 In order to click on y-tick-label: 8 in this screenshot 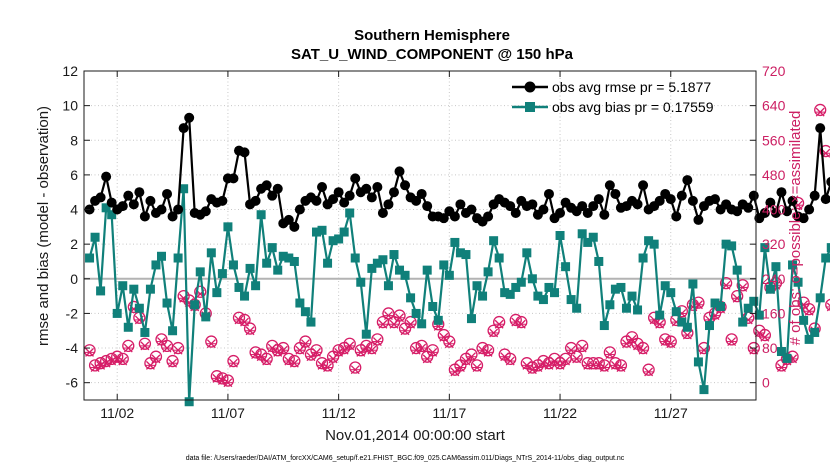, I will do `click(74, 140)`.